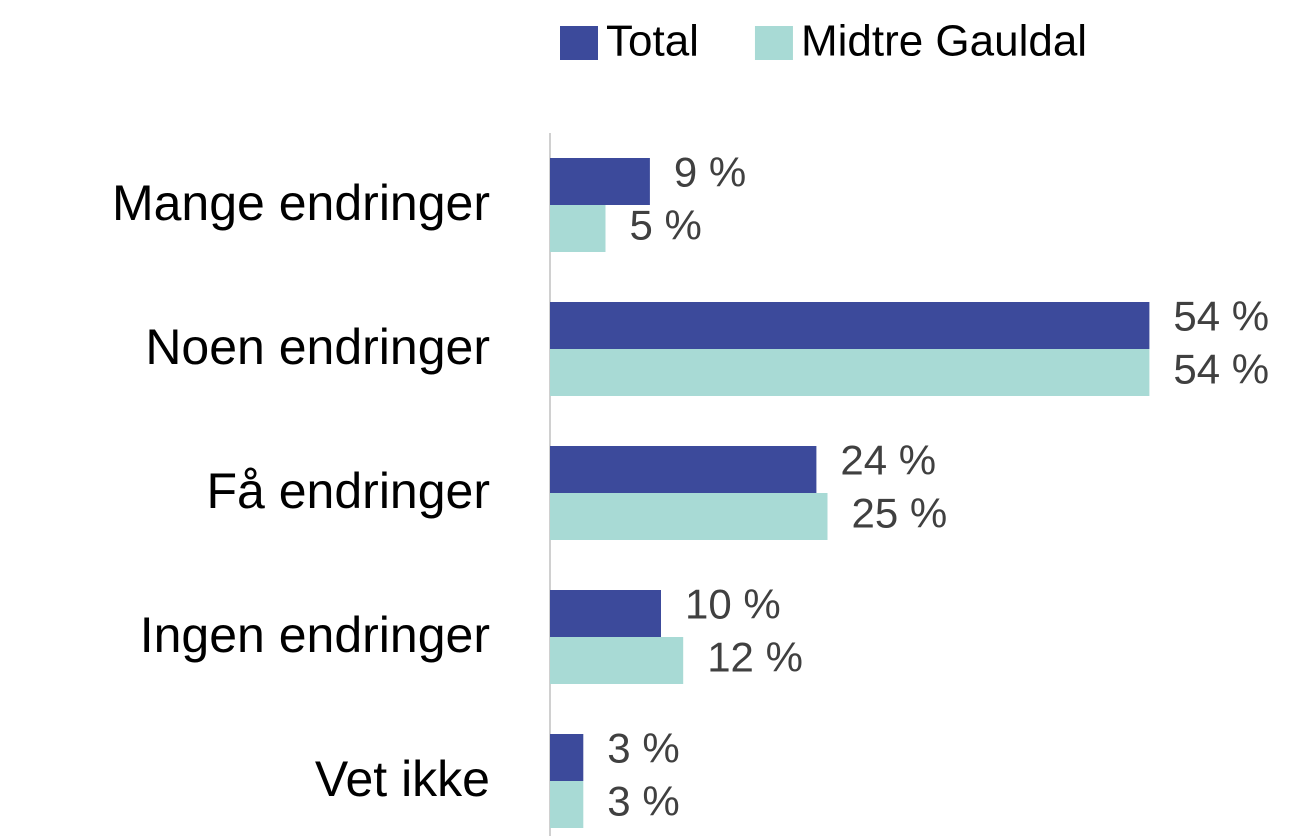  I want to click on data-label: 24 %, so click(888, 460).